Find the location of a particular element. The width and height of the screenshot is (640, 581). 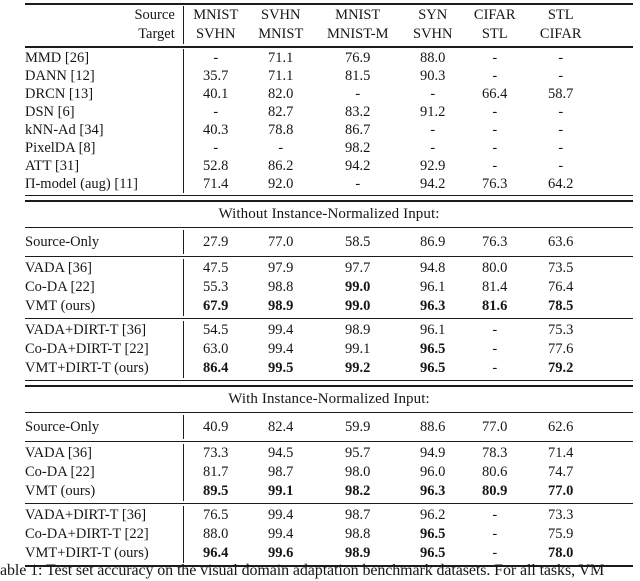

value-cell: 96.4 is located at coordinates (216, 553).